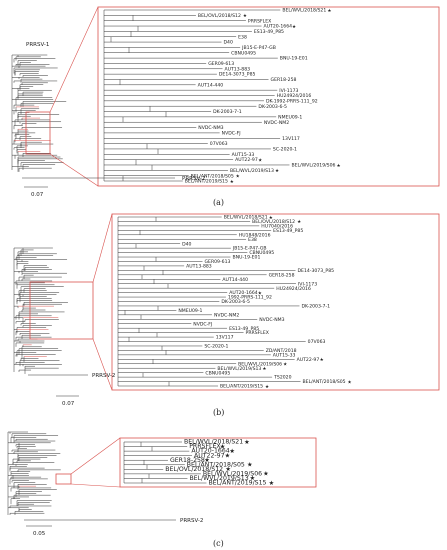  I want to click on leaf-label: 1992-PRRS-111_92, so click(250, 298).